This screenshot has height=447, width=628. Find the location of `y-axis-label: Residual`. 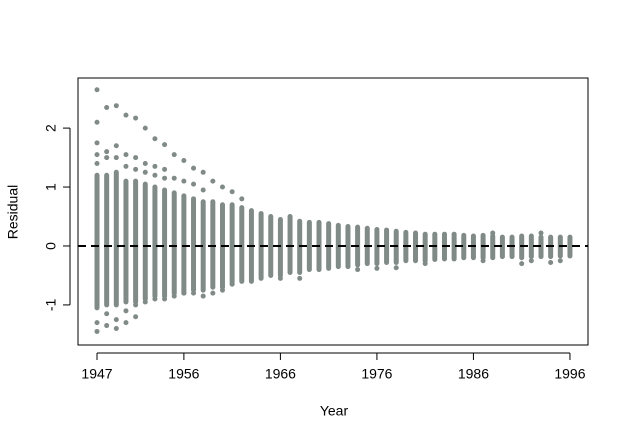

y-axis-label: Residual is located at coordinates (13, 212).